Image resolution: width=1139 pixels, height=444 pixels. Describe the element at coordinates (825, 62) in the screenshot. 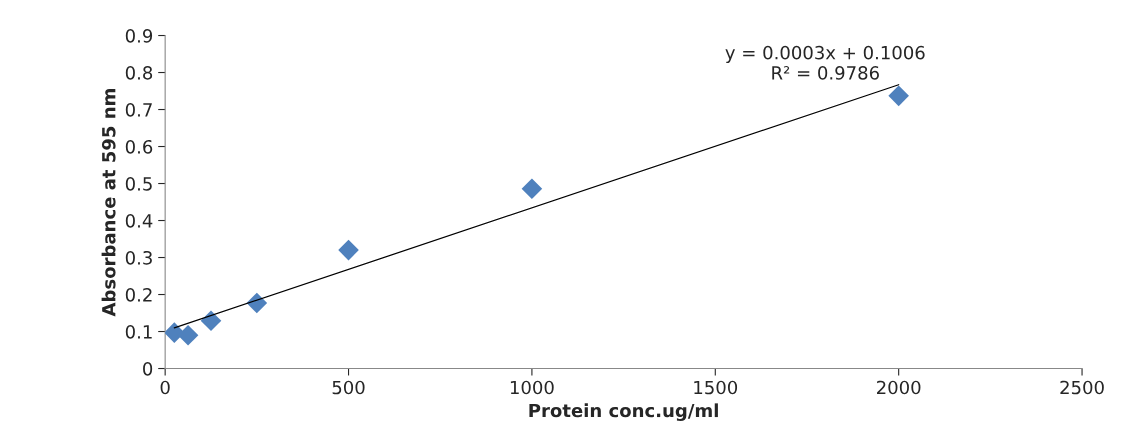

I see `annotation: y = 0.0003x + 0.1006 R² = 0.9786` at that location.